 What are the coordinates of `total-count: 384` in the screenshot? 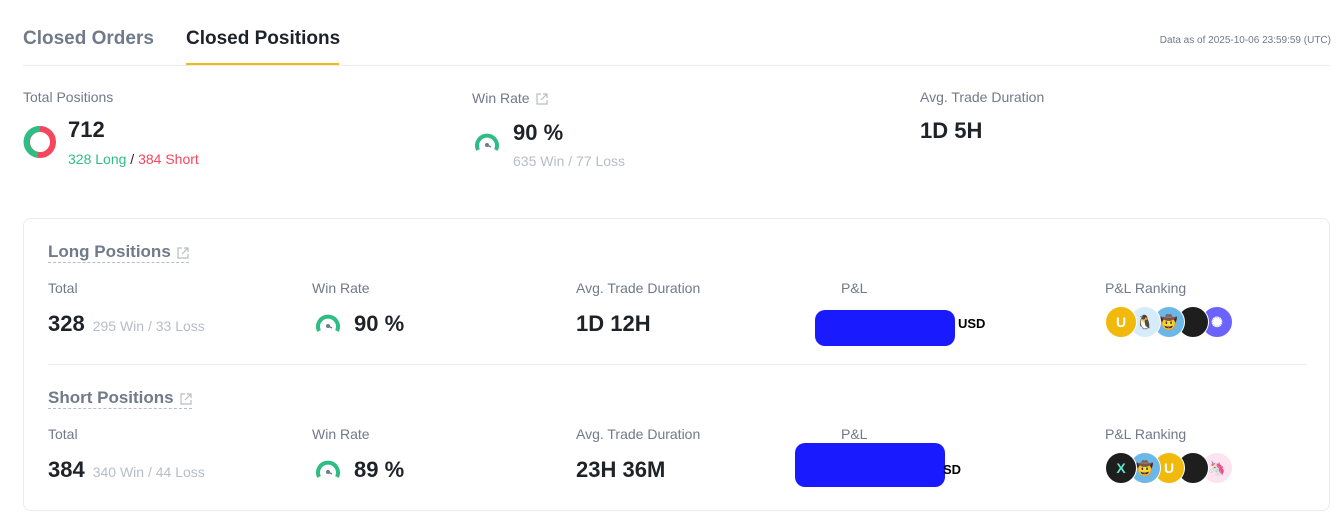 It's located at (66, 469).